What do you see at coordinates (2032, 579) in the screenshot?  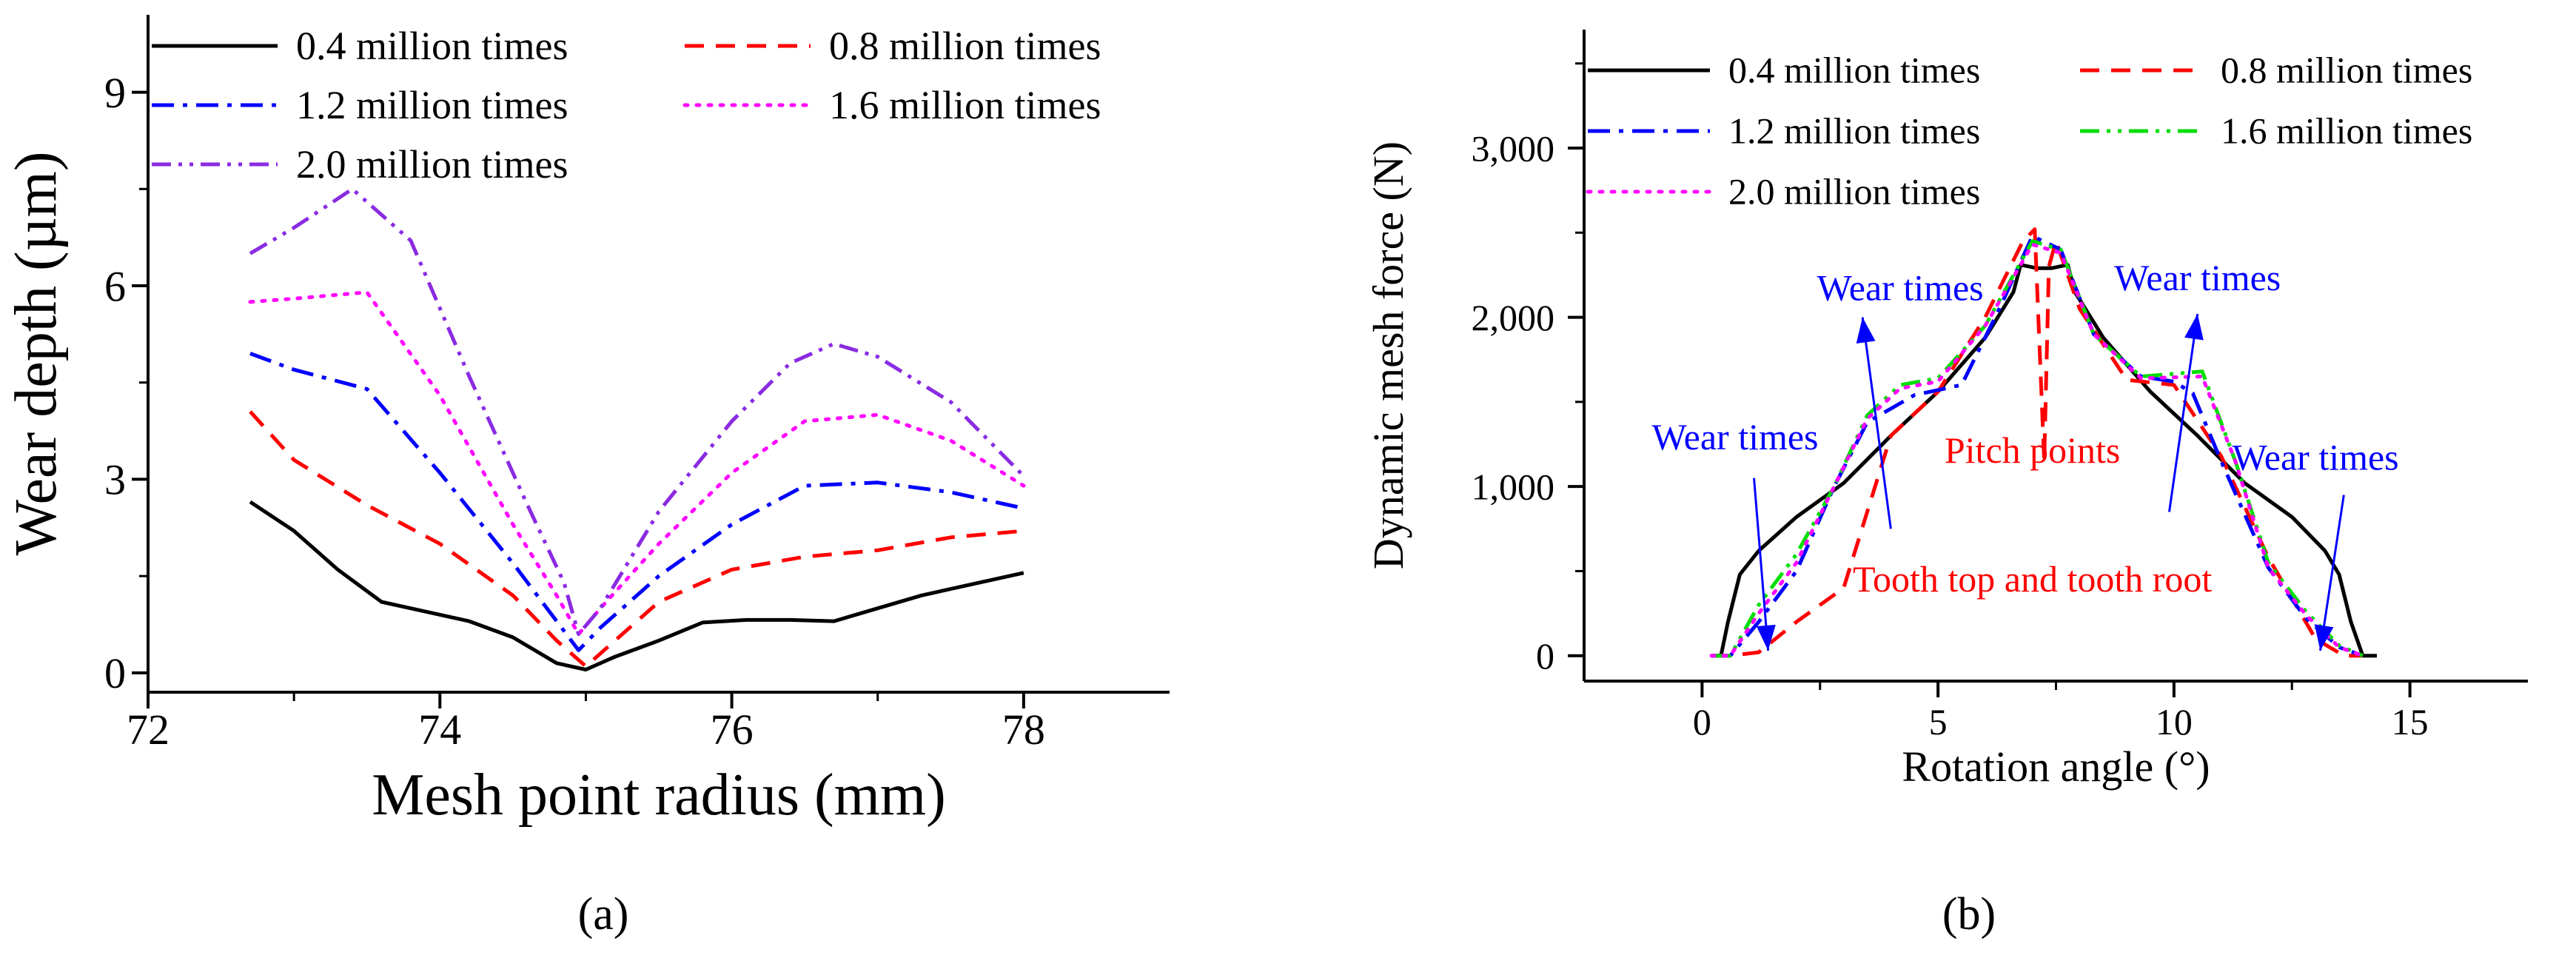 I see `annotation-label: Tooth top and tooth root` at bounding box center [2032, 579].